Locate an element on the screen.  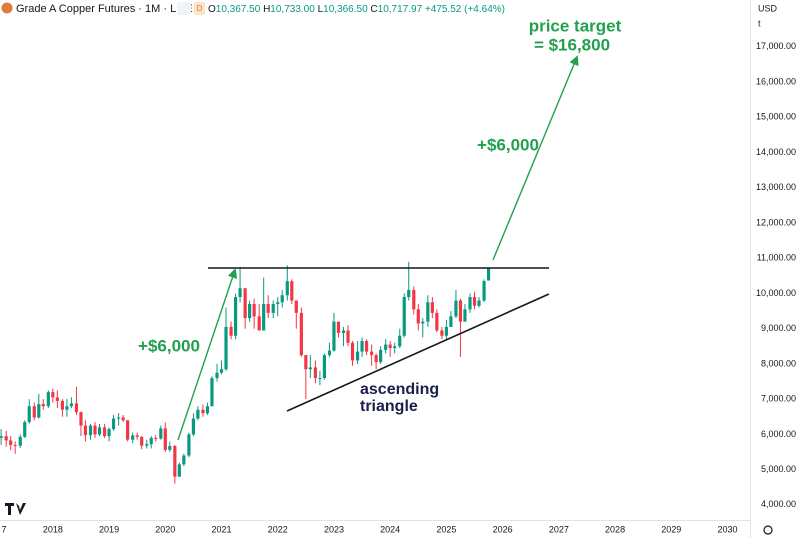
x-tick-label: 2019 is located at coordinates (109, 529).